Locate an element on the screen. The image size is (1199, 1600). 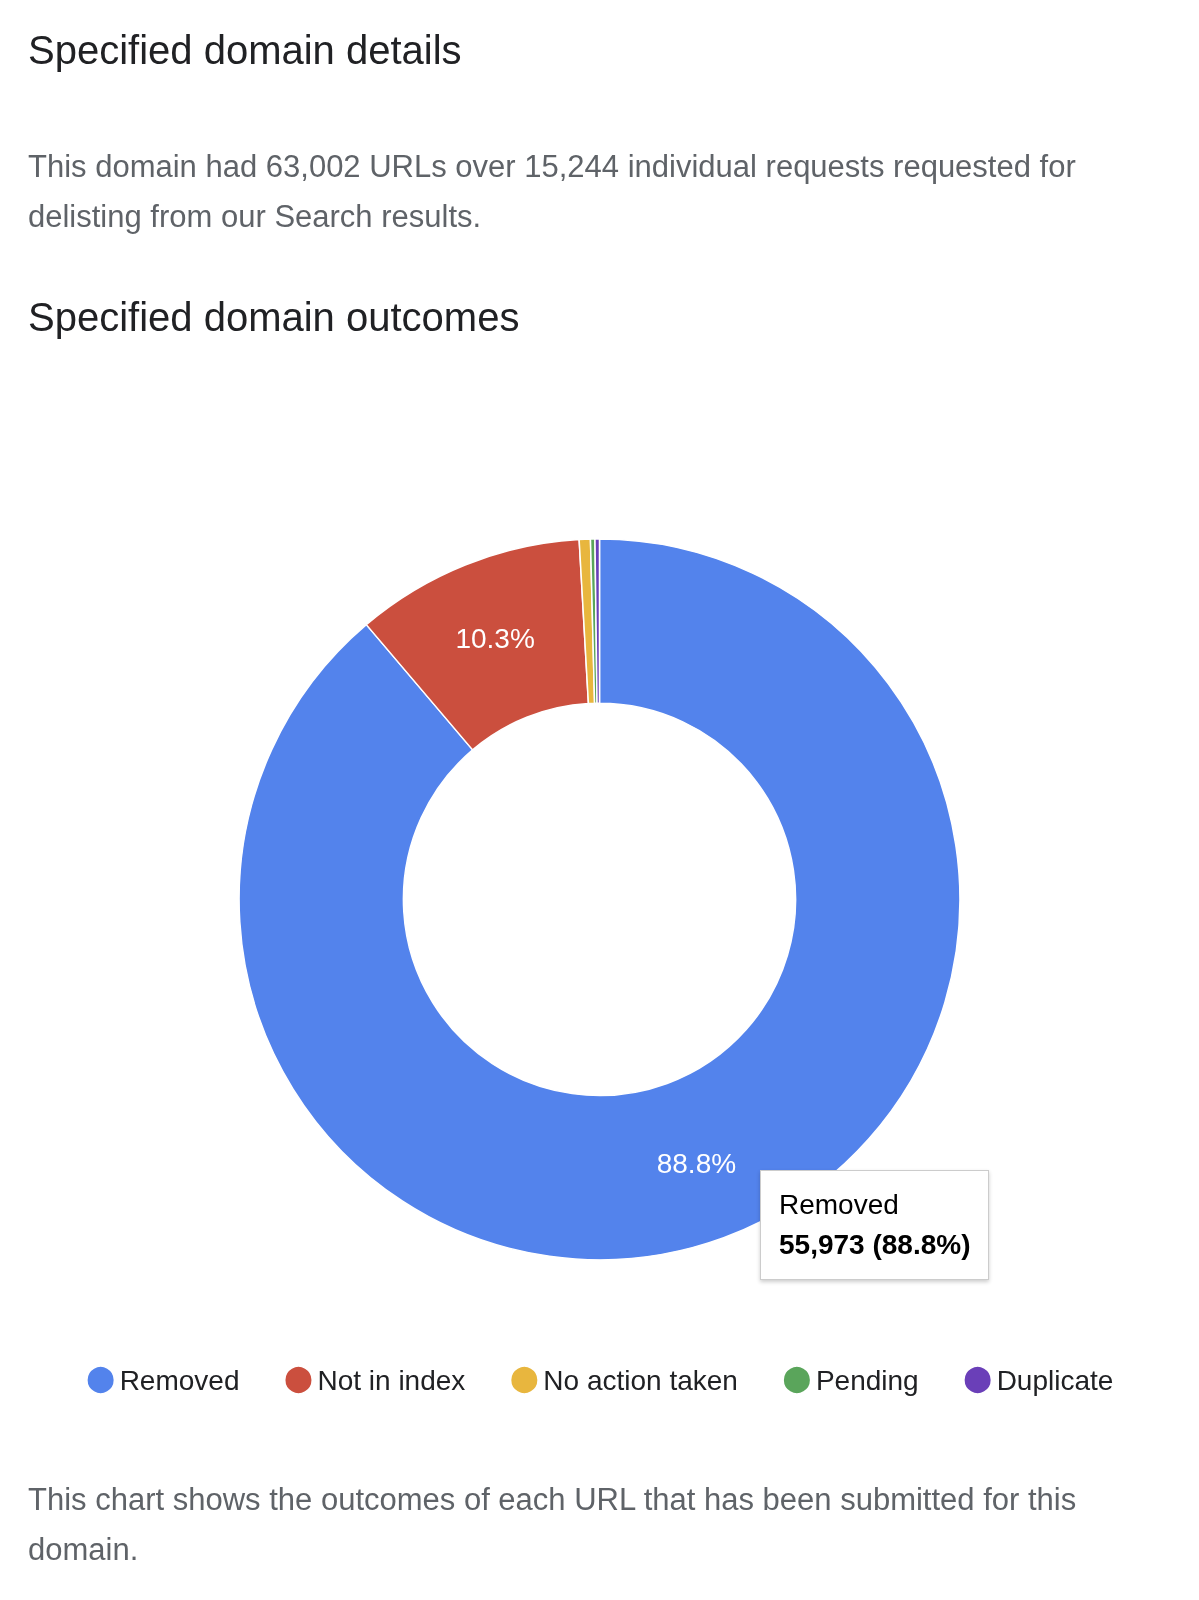
text: This domain had 63,002 URLs over 15,244 individual requests requested for delisting from our Search results. is located at coordinates (552, 192).